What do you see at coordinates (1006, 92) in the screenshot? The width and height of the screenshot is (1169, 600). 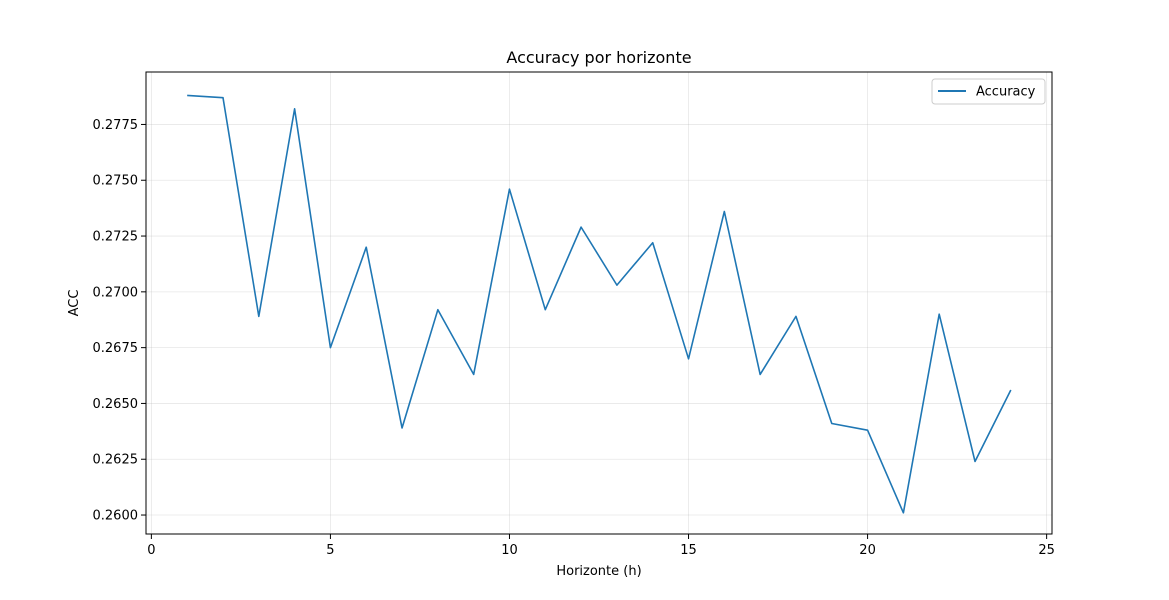 I see `legend-entry-accuracy: Accuracy` at bounding box center [1006, 92].